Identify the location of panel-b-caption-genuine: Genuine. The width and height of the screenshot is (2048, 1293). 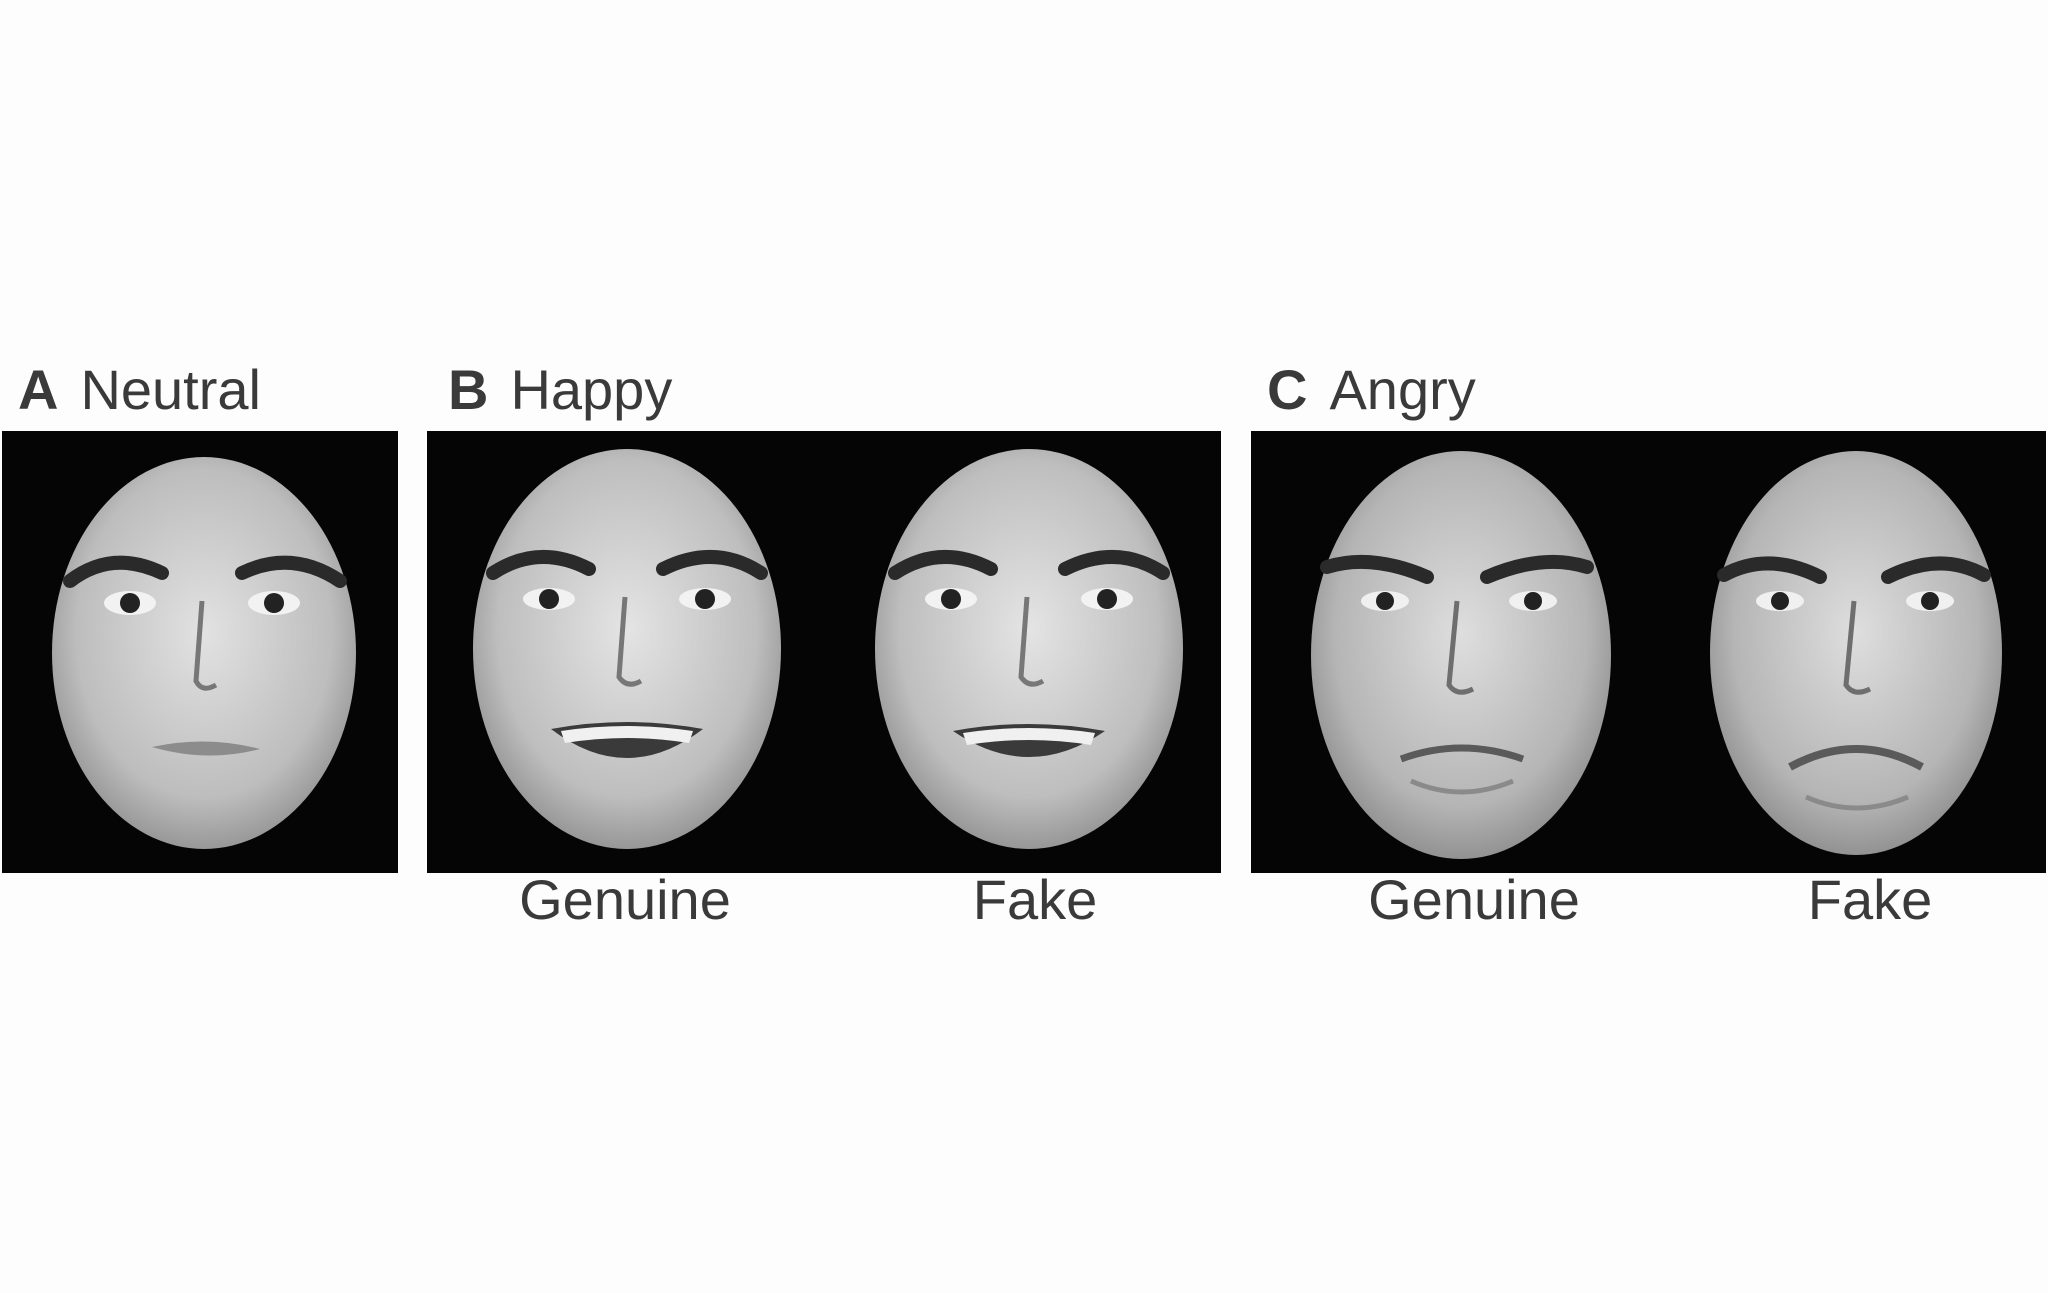
(625, 899).